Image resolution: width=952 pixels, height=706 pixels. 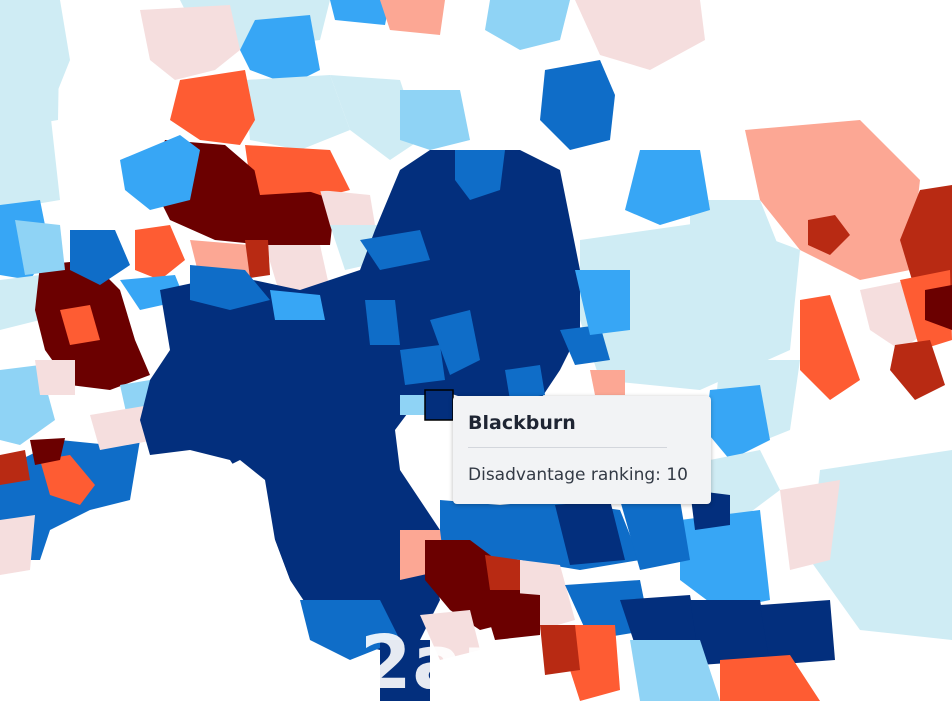 I want to click on tooltip-title: Blackburn, so click(x=522, y=423).